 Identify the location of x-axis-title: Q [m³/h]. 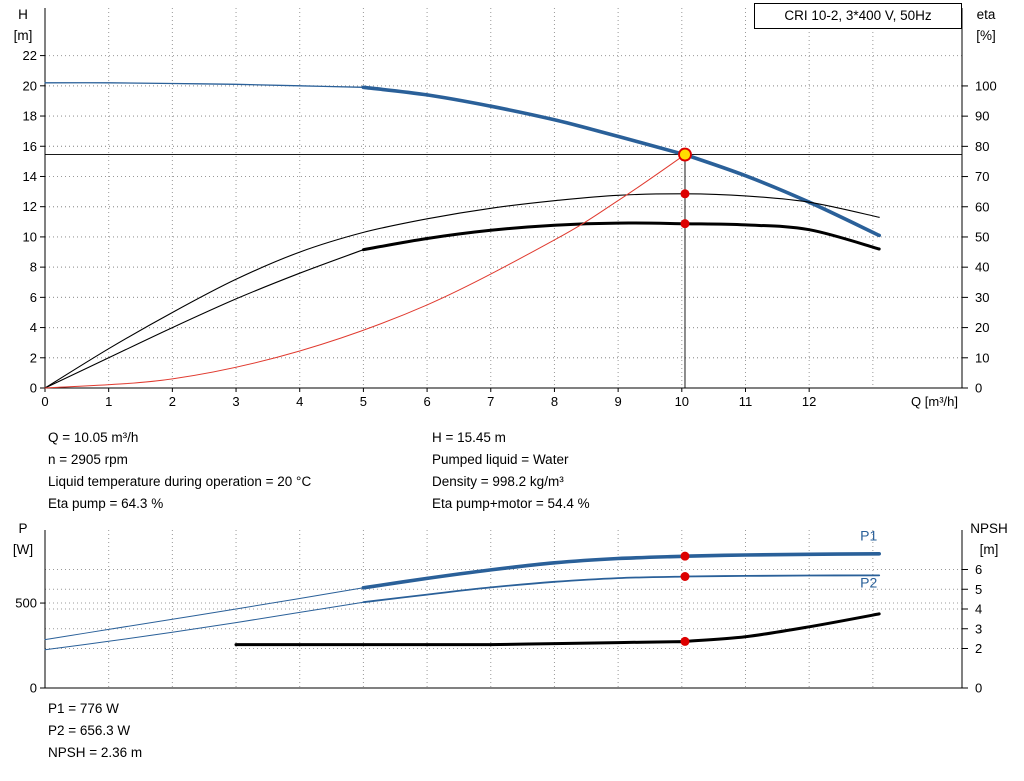
(934, 401).